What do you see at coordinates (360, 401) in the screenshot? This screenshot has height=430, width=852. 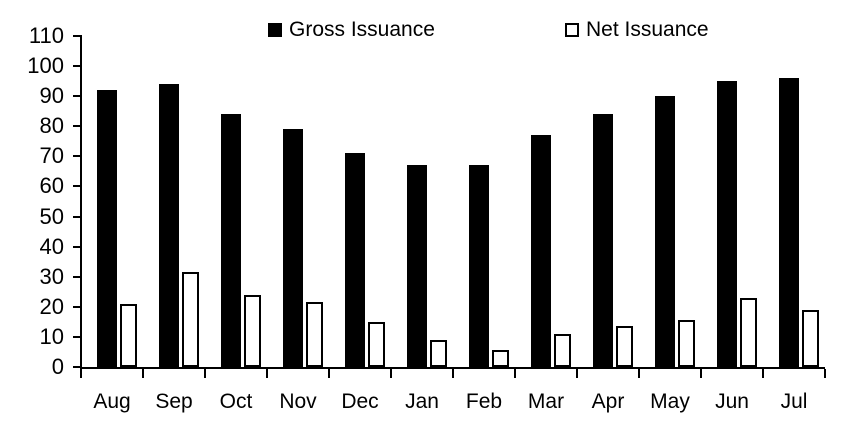 I see `month-label-dec: Dec` at bounding box center [360, 401].